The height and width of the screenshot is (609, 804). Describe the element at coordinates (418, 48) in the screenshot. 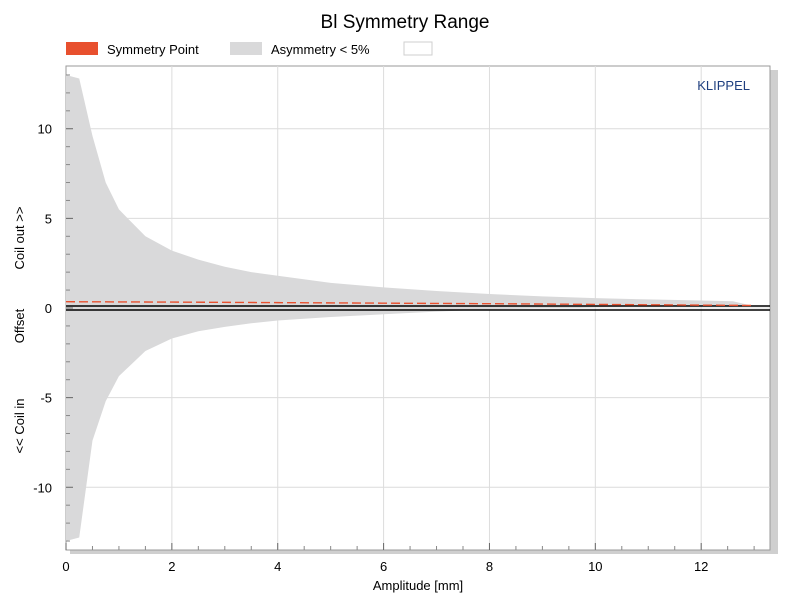

I see `legend-swatch-empty` at that location.